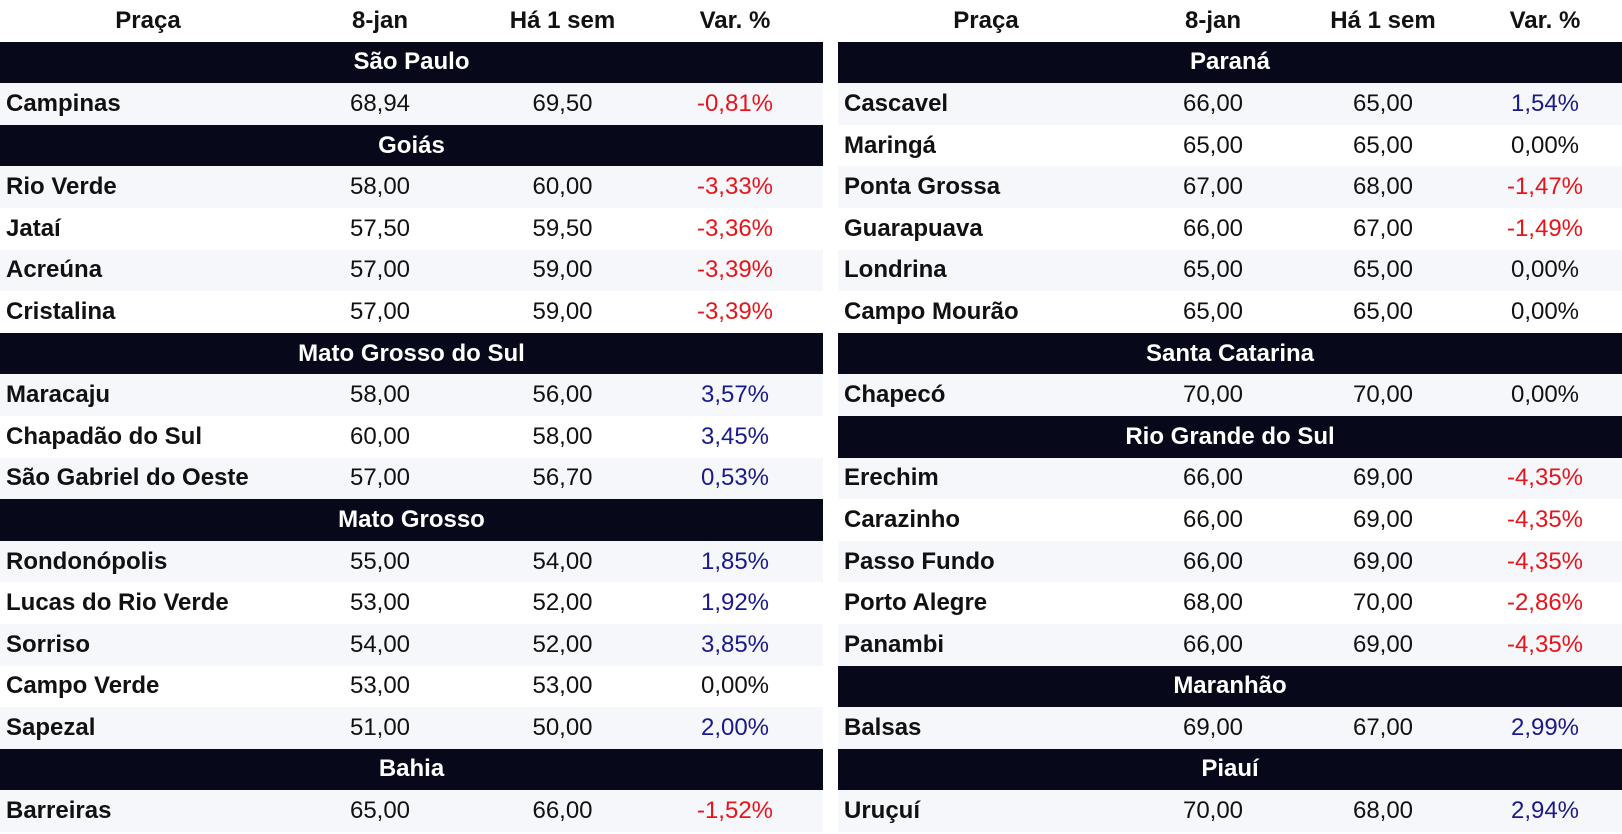  Describe the element at coordinates (1213, 603) in the screenshot. I see `date-price-cell: 68,00` at that location.